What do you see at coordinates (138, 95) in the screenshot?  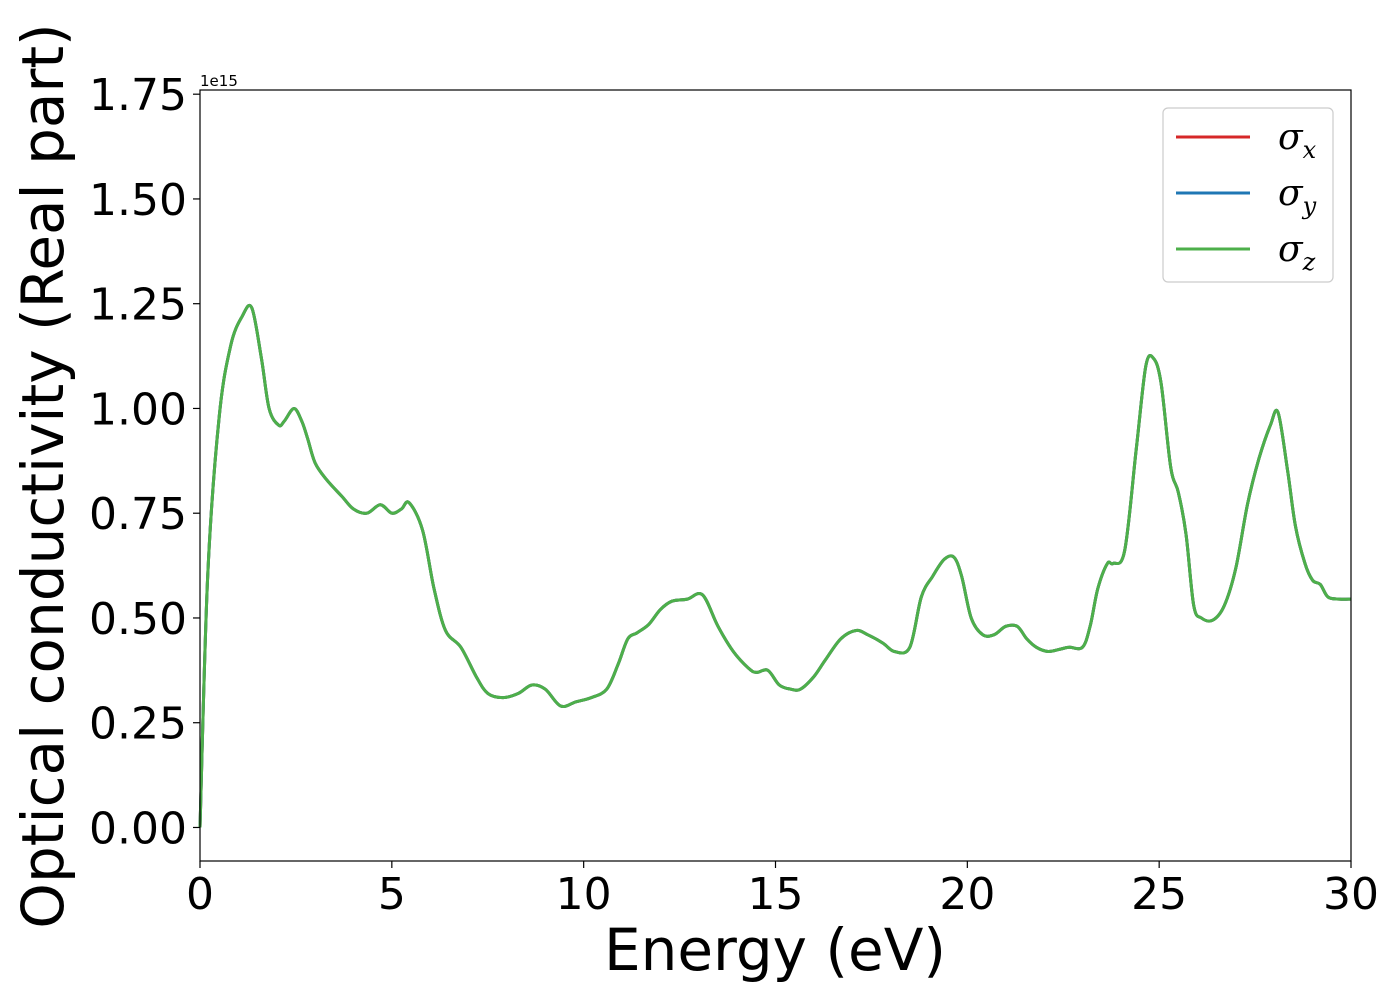 I see `y-tick-label: 1.75` at bounding box center [138, 95].